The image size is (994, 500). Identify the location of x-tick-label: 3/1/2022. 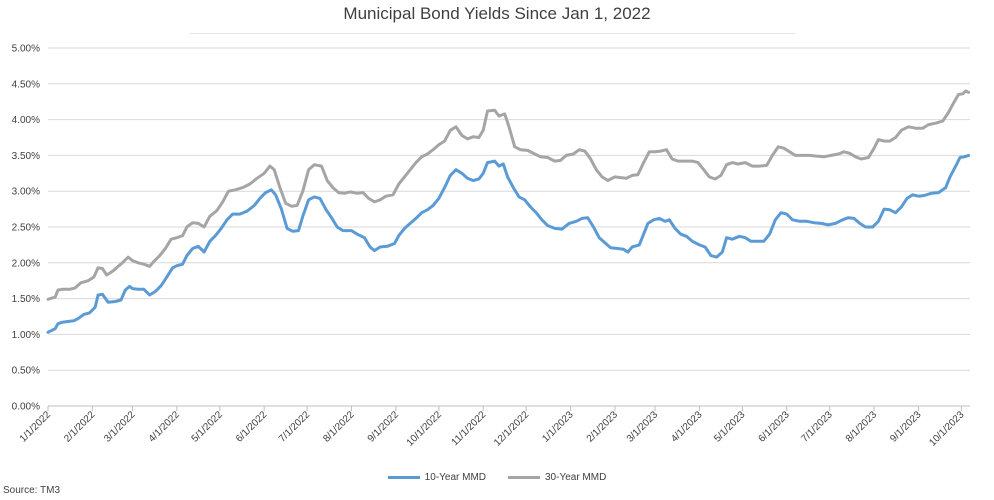
(120, 427).